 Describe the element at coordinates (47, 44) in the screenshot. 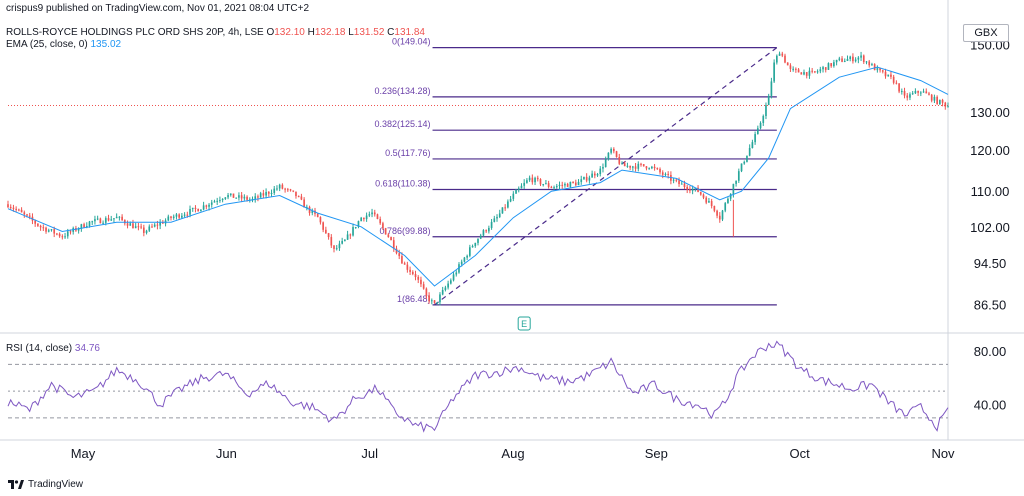

I see `ema-label: EMA (25, close, 0)` at that location.